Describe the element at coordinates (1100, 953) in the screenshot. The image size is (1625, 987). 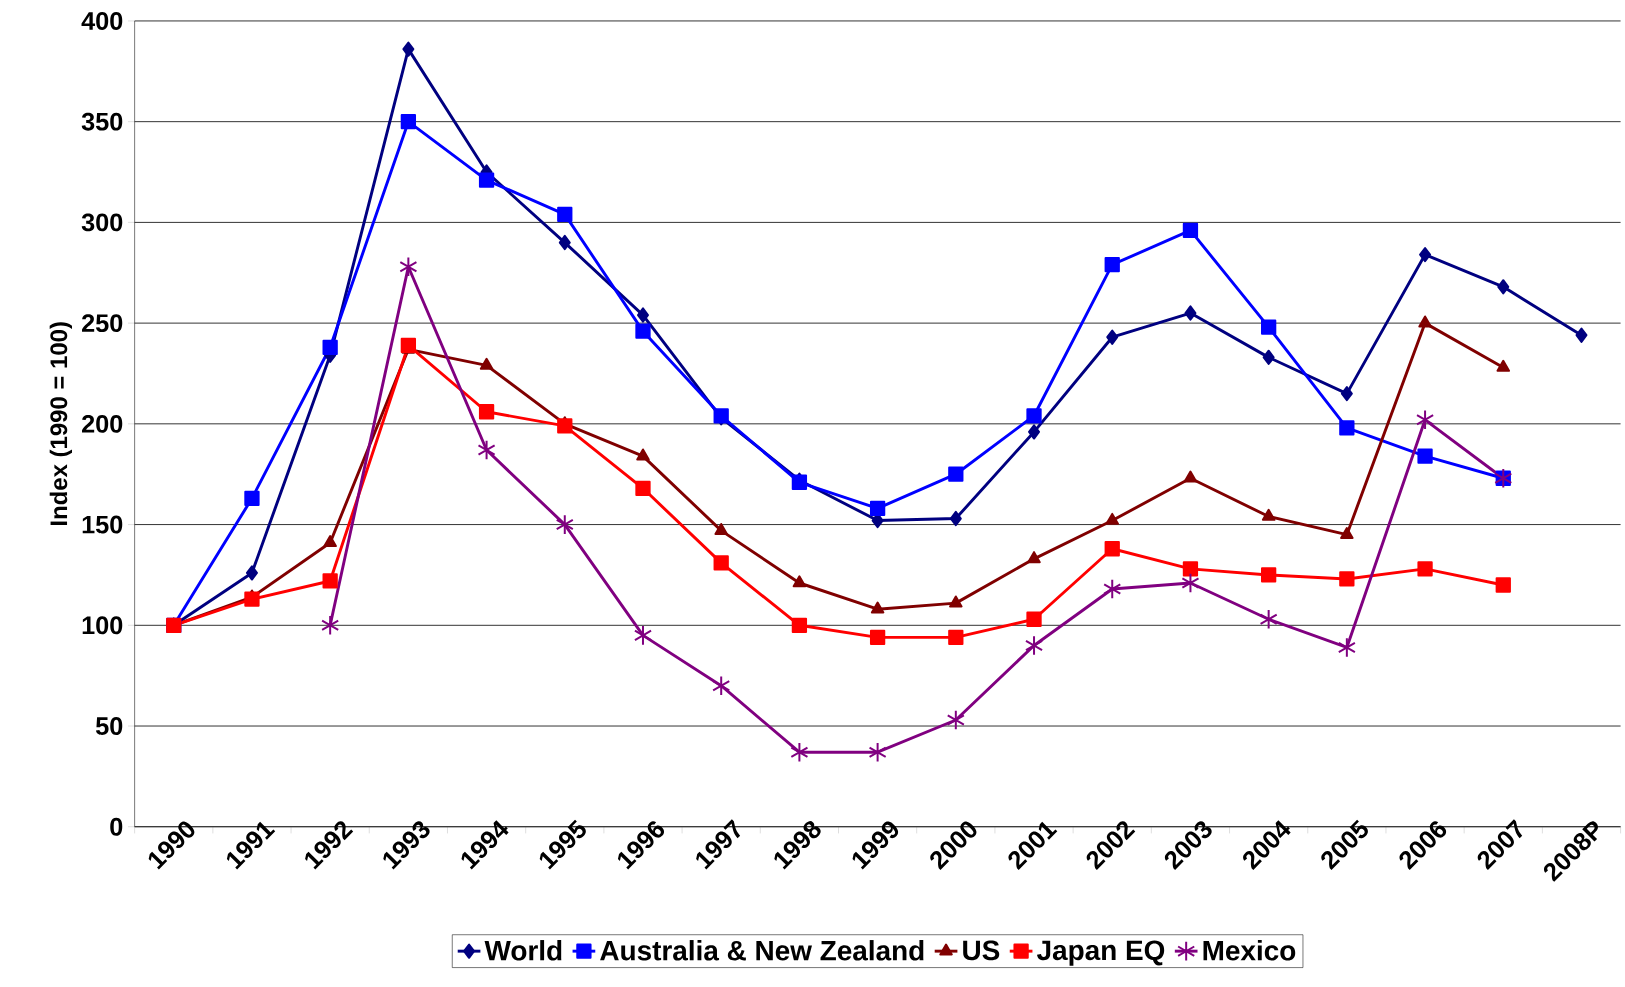
I see `legend-label: Japan EQ` at that location.